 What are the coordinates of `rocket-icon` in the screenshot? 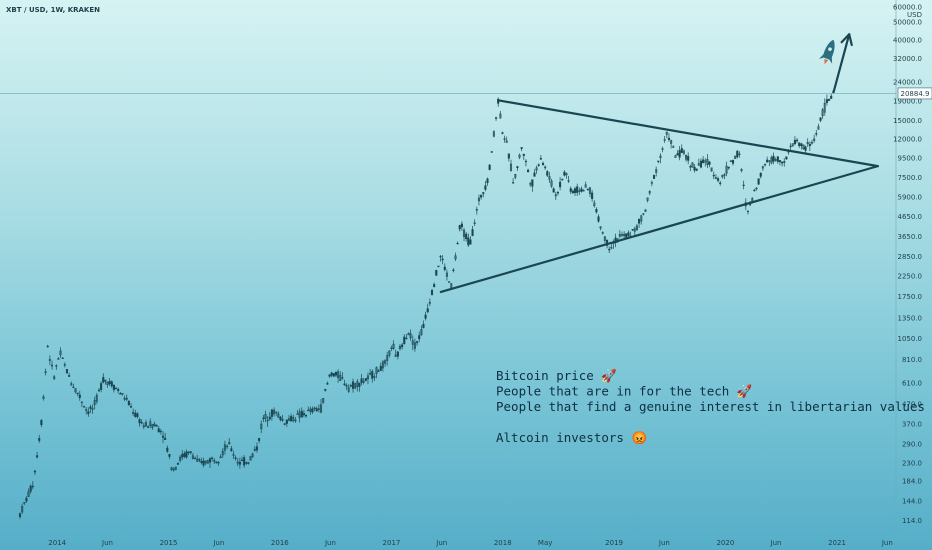 It's located at (827, 52).